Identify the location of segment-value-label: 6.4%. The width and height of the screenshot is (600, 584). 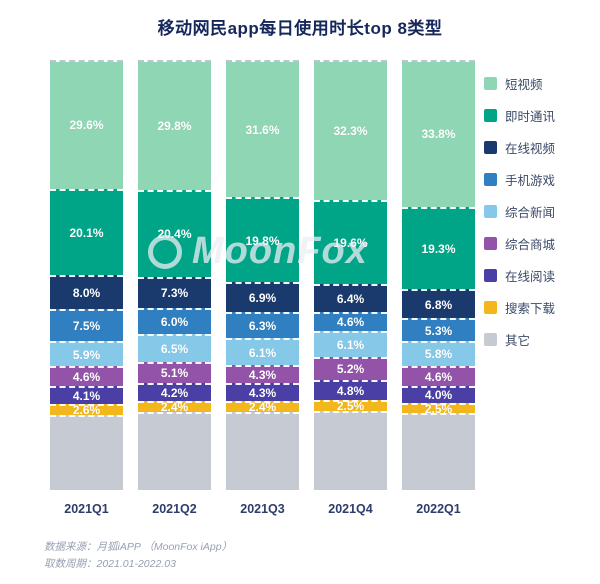
(350, 298).